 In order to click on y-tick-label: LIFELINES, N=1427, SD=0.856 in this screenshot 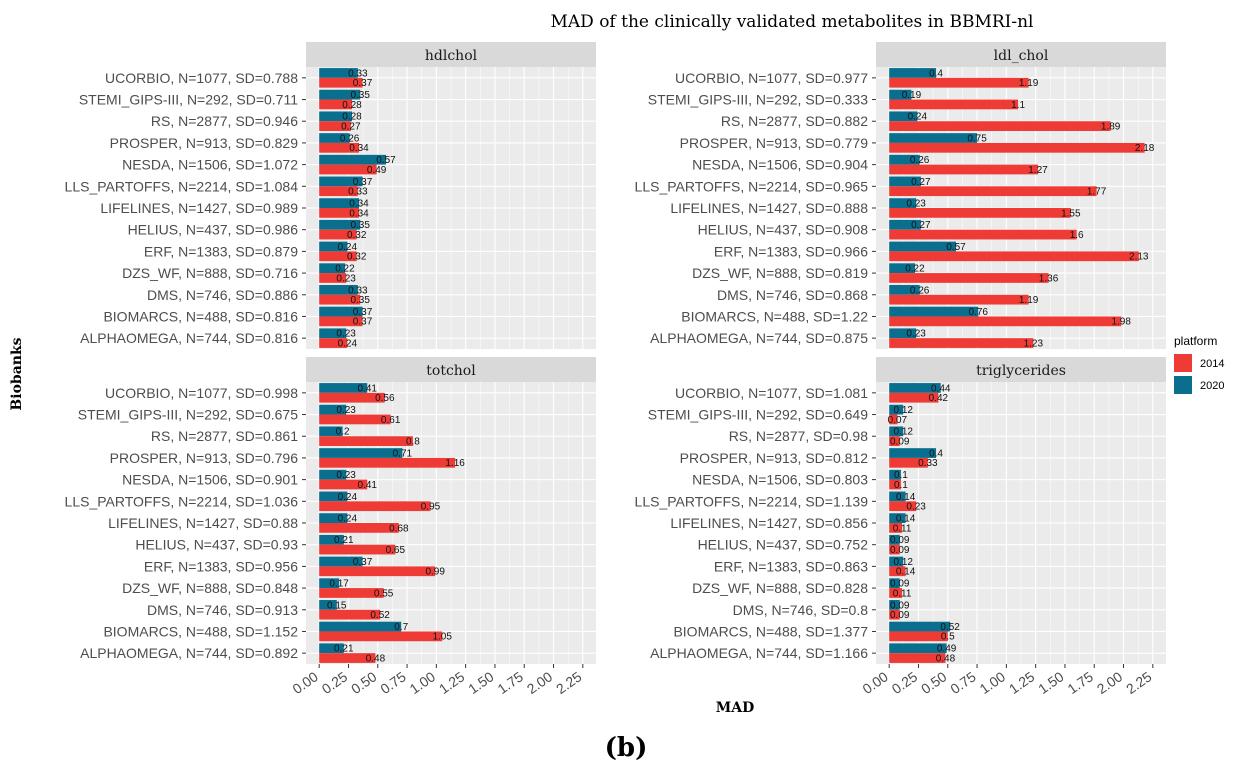, I will do `click(769, 523)`.